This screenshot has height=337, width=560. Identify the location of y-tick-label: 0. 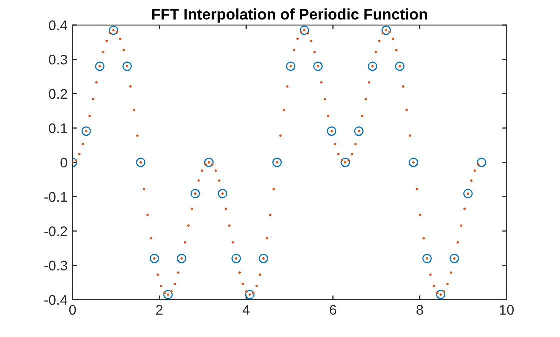
(64, 163).